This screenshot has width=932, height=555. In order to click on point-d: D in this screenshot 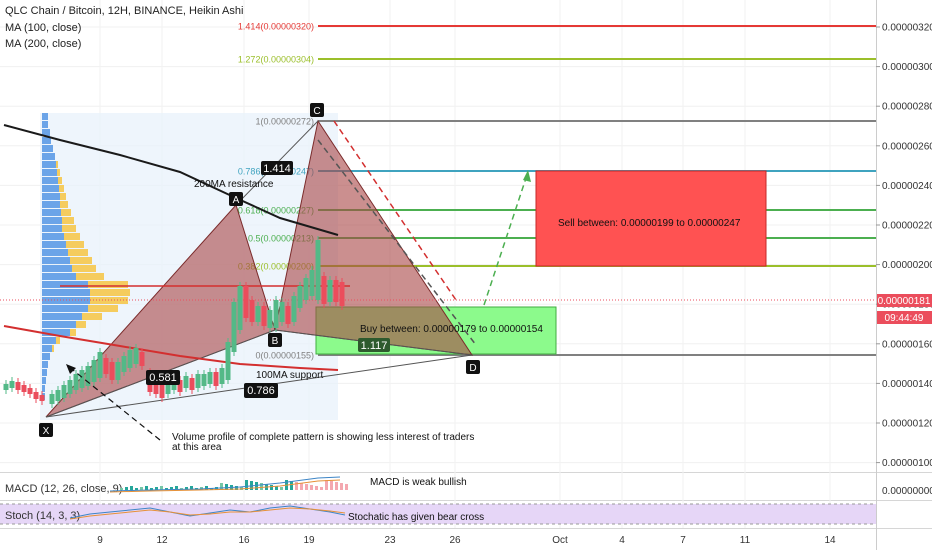, I will do `click(473, 367)`.